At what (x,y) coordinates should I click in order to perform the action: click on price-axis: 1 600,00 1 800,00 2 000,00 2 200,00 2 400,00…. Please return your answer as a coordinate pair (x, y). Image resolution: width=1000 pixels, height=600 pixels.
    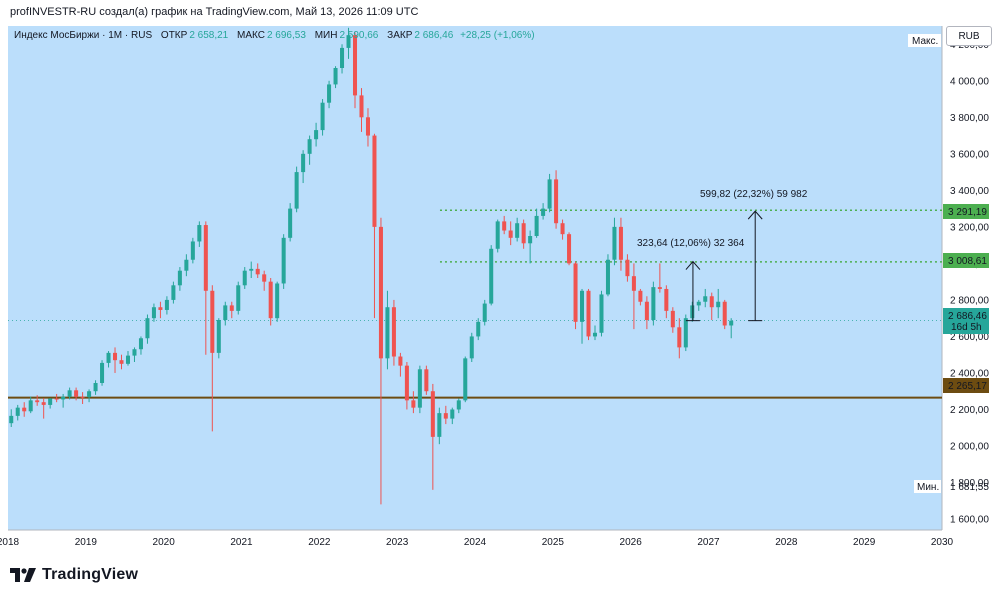
    Looking at the image, I should click on (969, 283).